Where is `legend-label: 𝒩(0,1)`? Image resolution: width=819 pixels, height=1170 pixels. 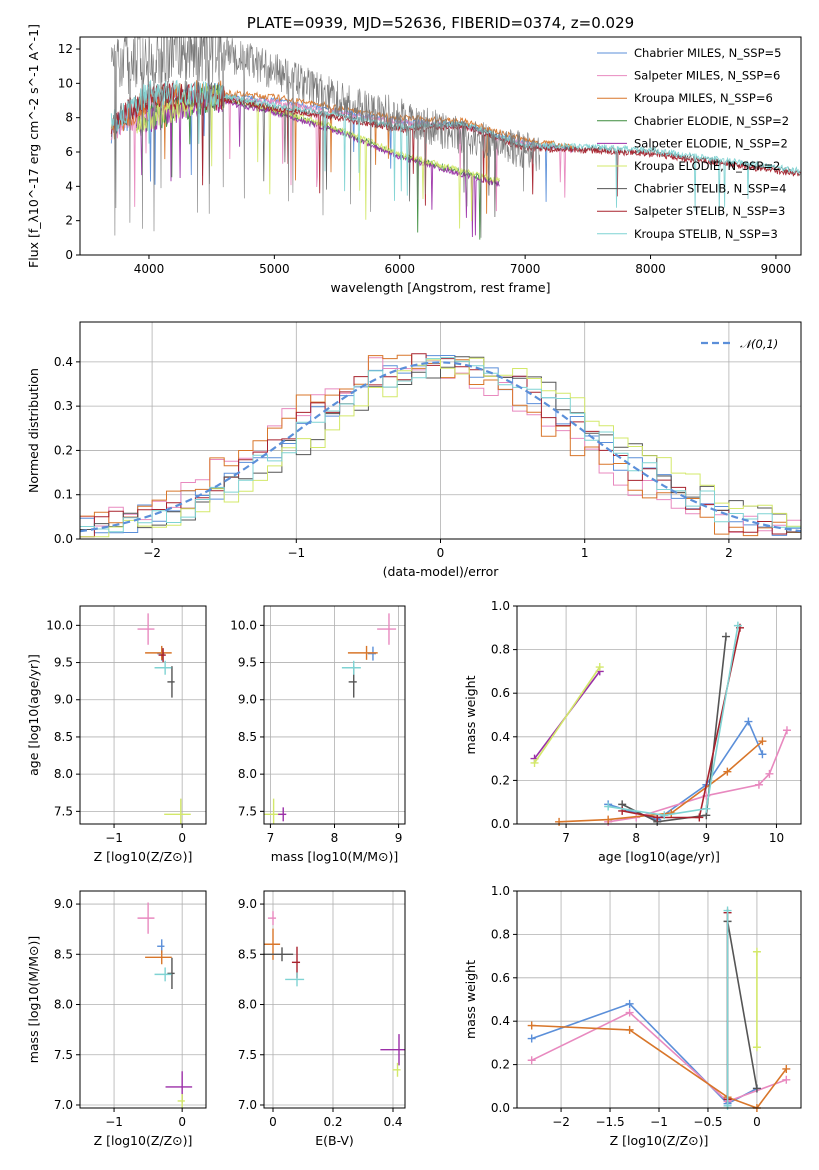 legend-label: 𝒩(0,1) is located at coordinates (759, 344).